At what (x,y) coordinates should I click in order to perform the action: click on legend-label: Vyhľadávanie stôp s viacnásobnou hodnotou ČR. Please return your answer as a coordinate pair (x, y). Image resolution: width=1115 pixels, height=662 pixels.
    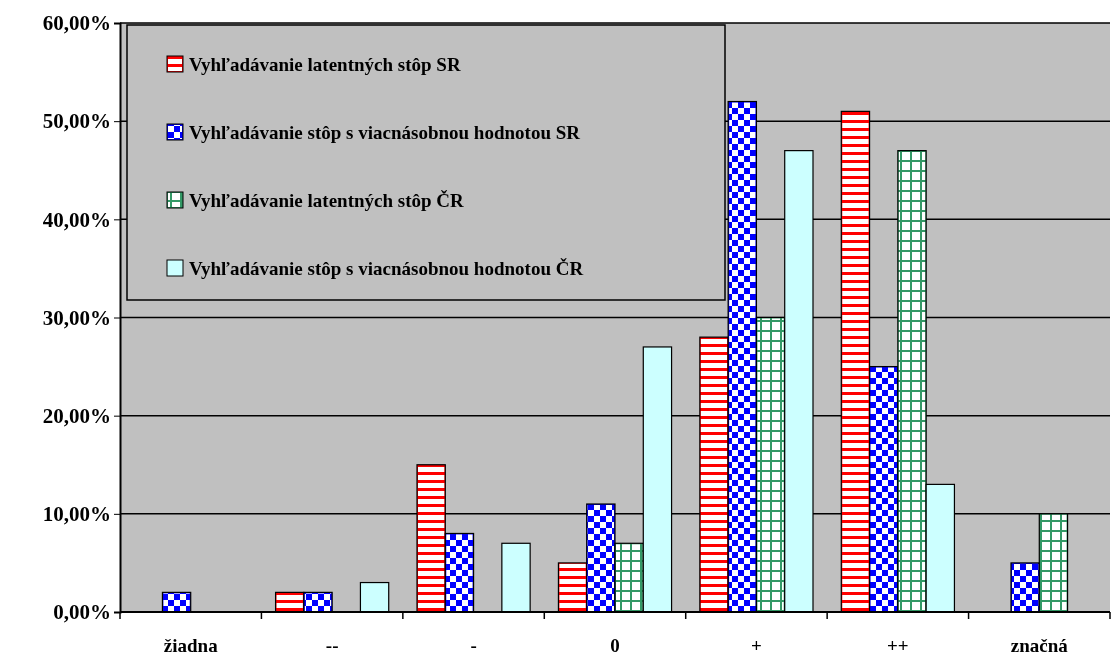
    Looking at the image, I should click on (386, 268).